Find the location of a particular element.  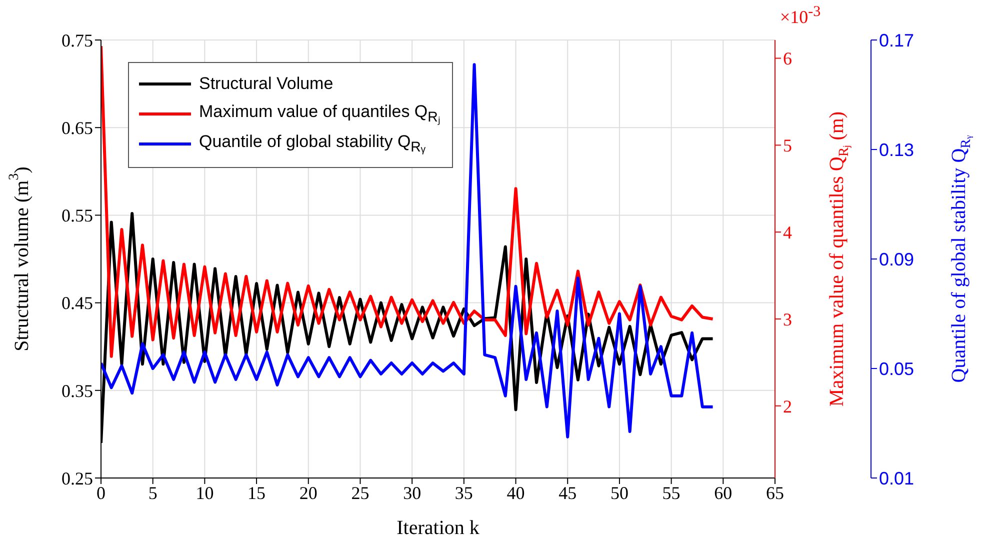

y-tick-label: 0.65 is located at coordinates (77, 128).